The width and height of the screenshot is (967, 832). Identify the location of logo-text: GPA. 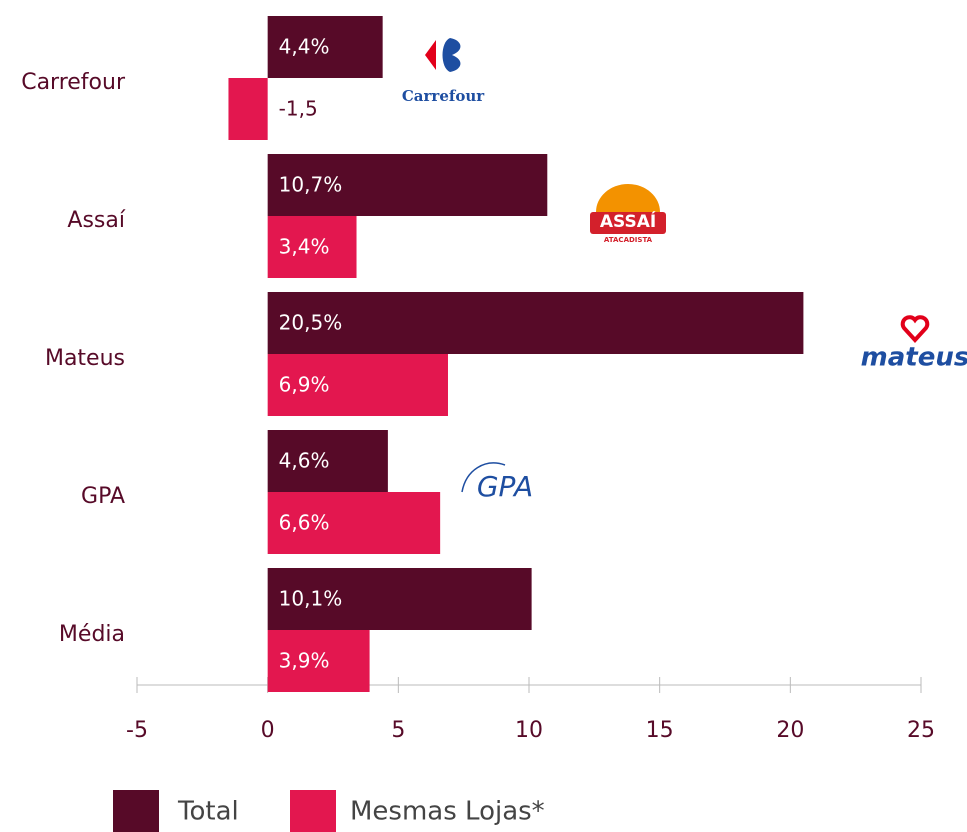
(505, 486).